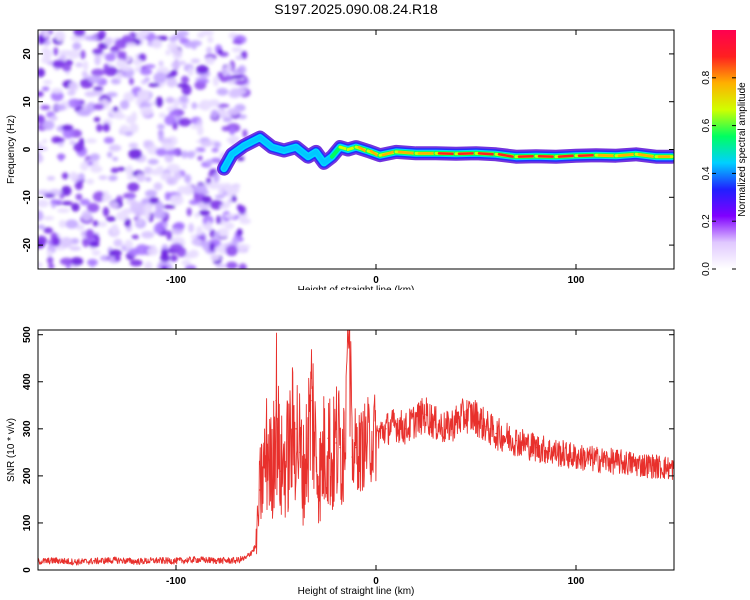  What do you see at coordinates (706, 173) in the screenshot?
I see `colorbar-tick-label: 0.4` at bounding box center [706, 173].